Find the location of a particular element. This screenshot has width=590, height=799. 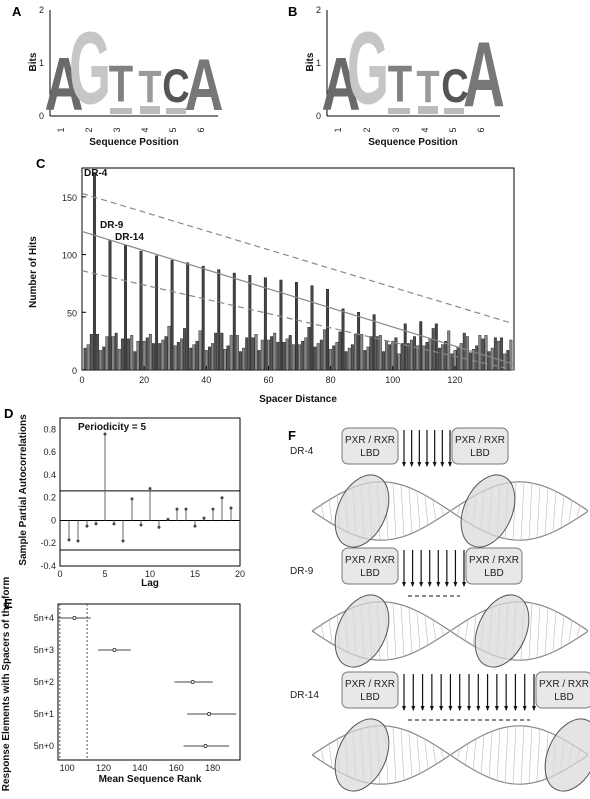

logo-letter: C is located at coordinates (175, 86).